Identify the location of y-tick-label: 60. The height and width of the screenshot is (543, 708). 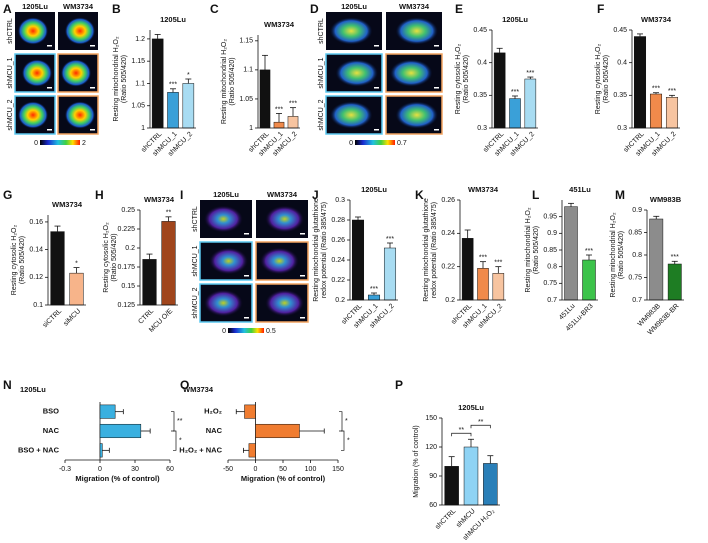
(433, 505).